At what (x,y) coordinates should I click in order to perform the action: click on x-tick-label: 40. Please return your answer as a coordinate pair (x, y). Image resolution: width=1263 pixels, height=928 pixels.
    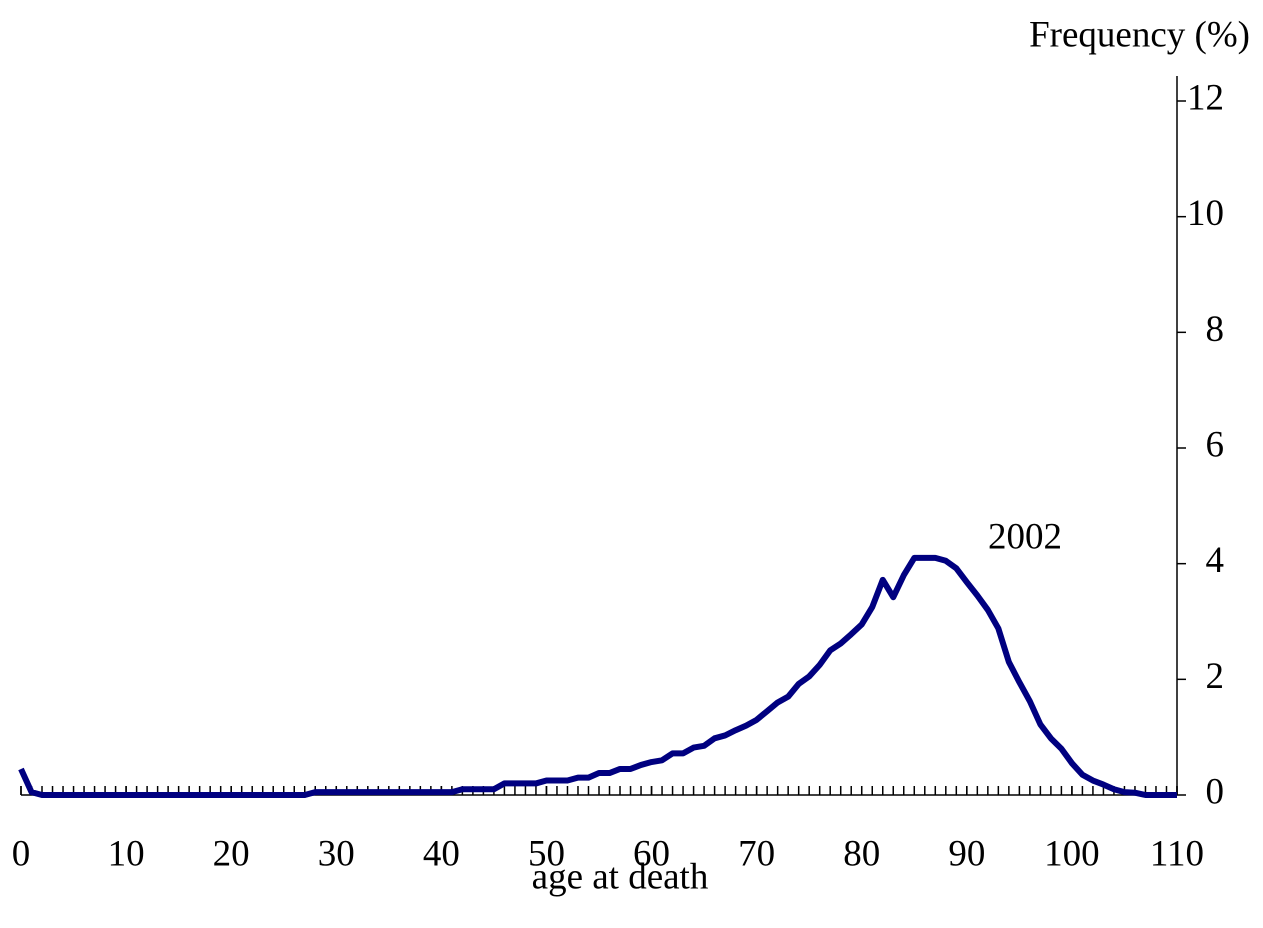
    Looking at the image, I should click on (441, 853).